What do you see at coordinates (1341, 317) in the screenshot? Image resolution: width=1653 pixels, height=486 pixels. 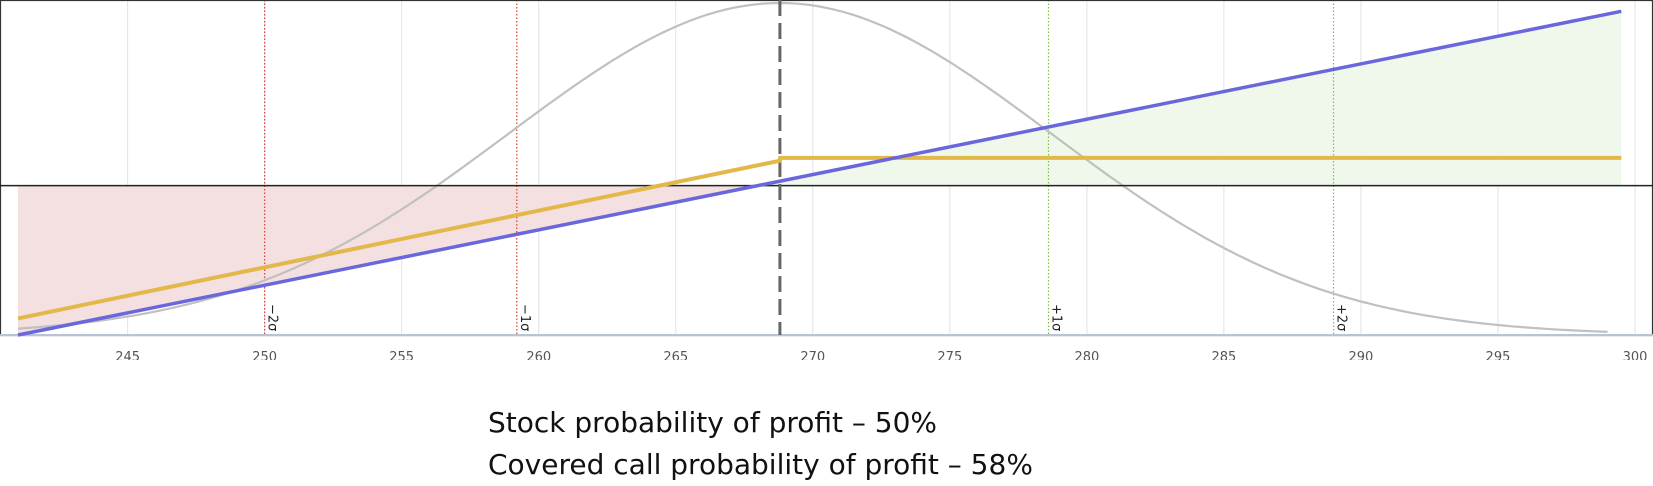 I see `sigma-label: +2σ` at bounding box center [1341, 317].